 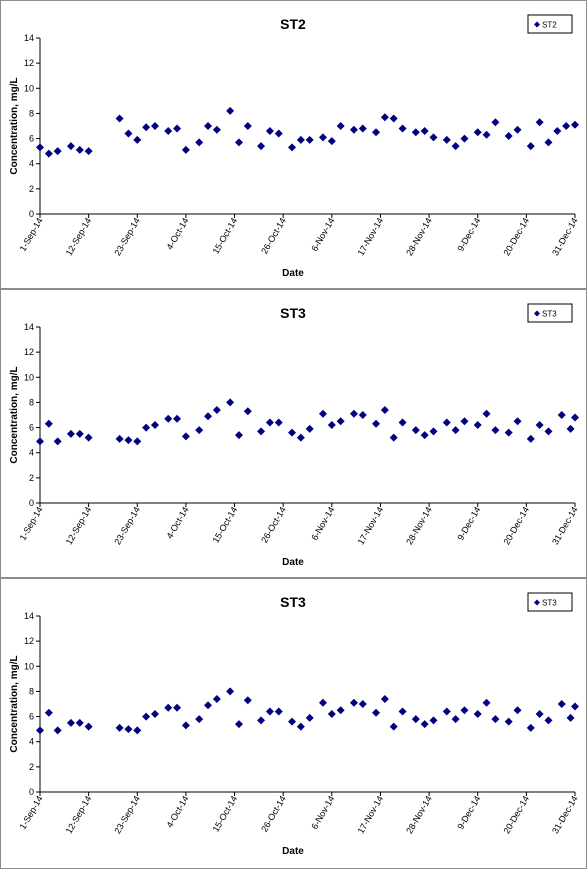 I want to click on y-tick-label: 2, so click(x=31, y=767).